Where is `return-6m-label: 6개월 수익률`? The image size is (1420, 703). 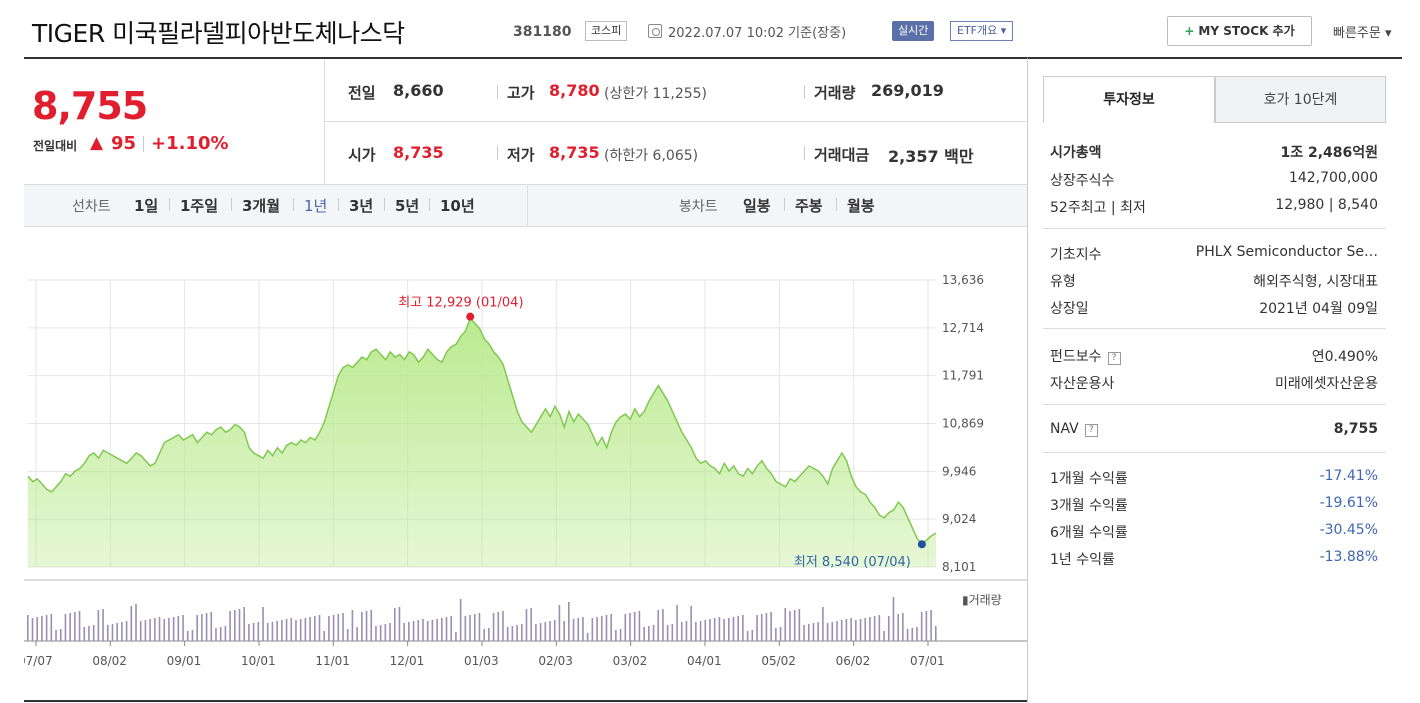 return-6m-label: 6개월 수익률 is located at coordinates (1089, 533).